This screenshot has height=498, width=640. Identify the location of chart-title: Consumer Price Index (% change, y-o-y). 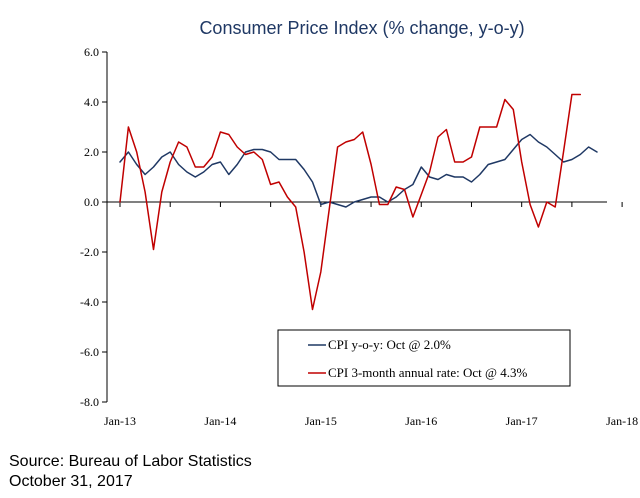
(361, 28).